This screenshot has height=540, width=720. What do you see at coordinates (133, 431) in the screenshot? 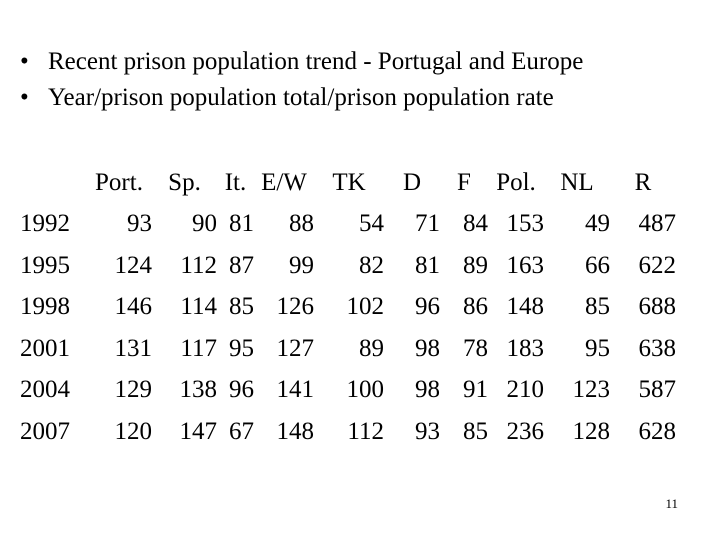
I see `table-cell: 120` at bounding box center [133, 431].